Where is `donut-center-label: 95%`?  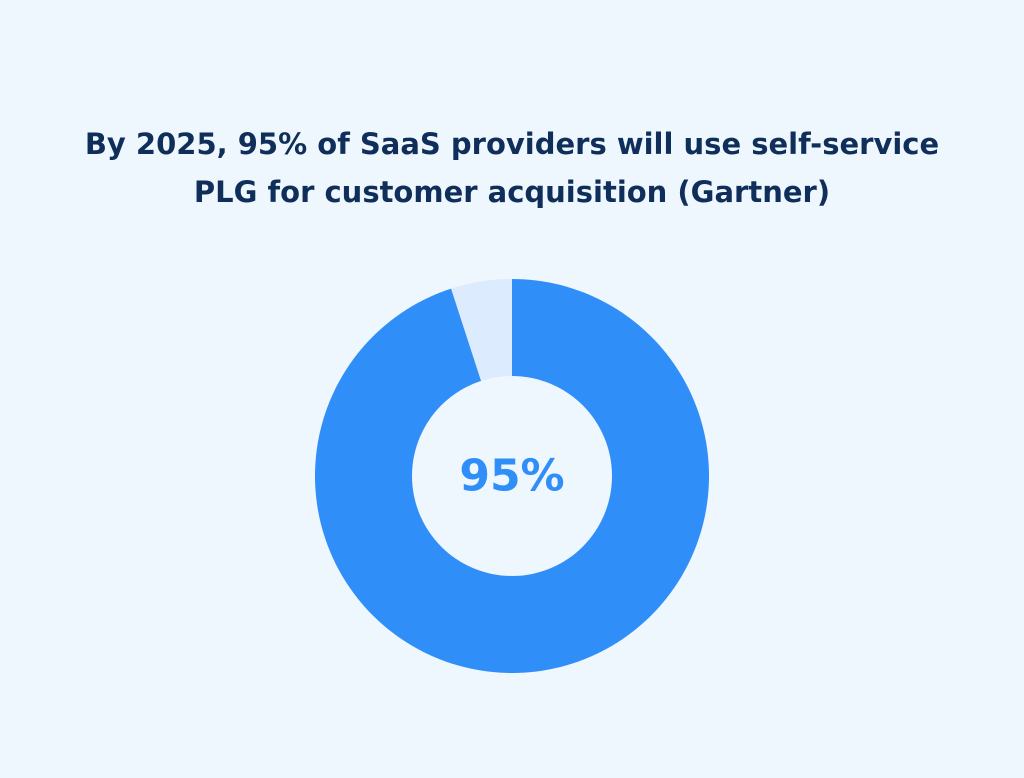
donut-center-label: 95% is located at coordinates (511, 476).